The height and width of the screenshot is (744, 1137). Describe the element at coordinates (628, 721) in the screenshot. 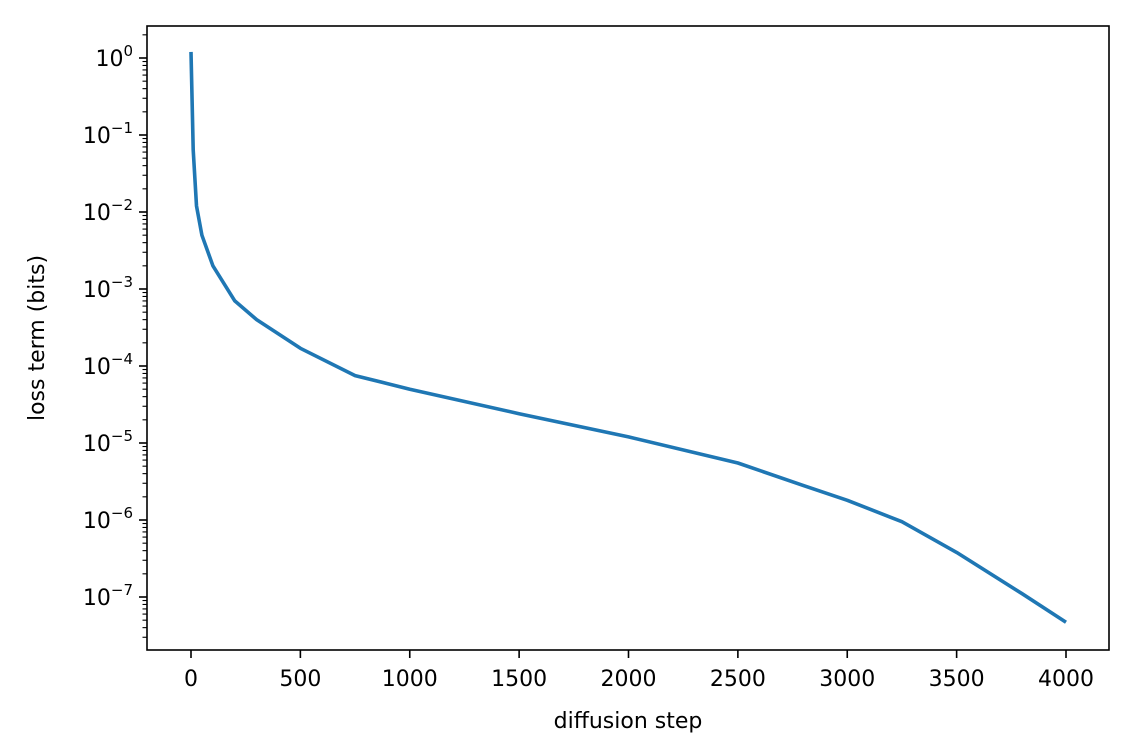

I see `x-axis-label: diffusion step` at that location.